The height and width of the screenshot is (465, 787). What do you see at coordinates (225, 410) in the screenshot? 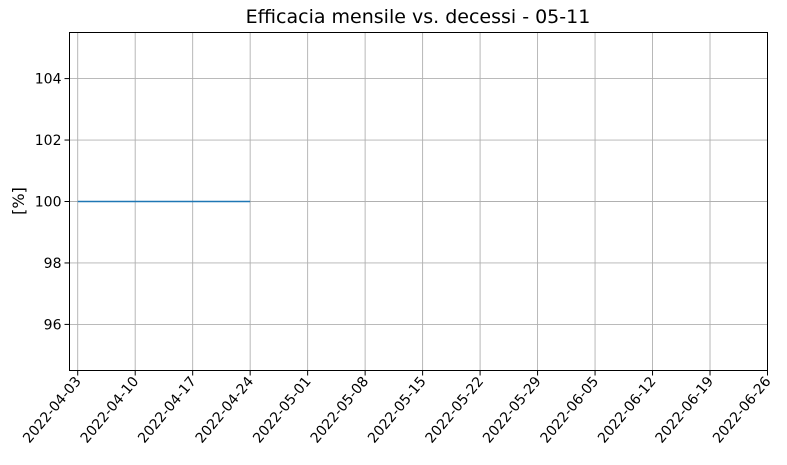
I see `x-tick-label: 2022-04-24` at bounding box center [225, 410].